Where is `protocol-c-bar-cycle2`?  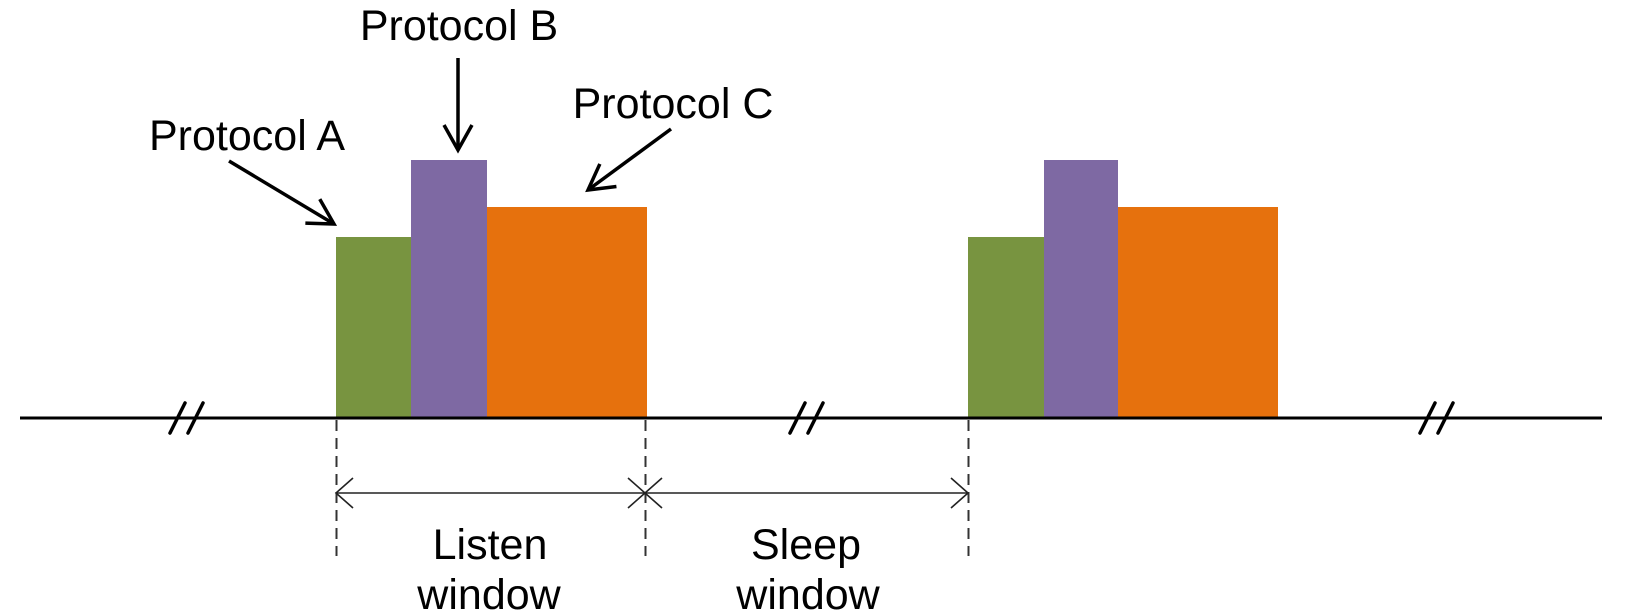
protocol-c-bar-cycle2 is located at coordinates (1198, 313).